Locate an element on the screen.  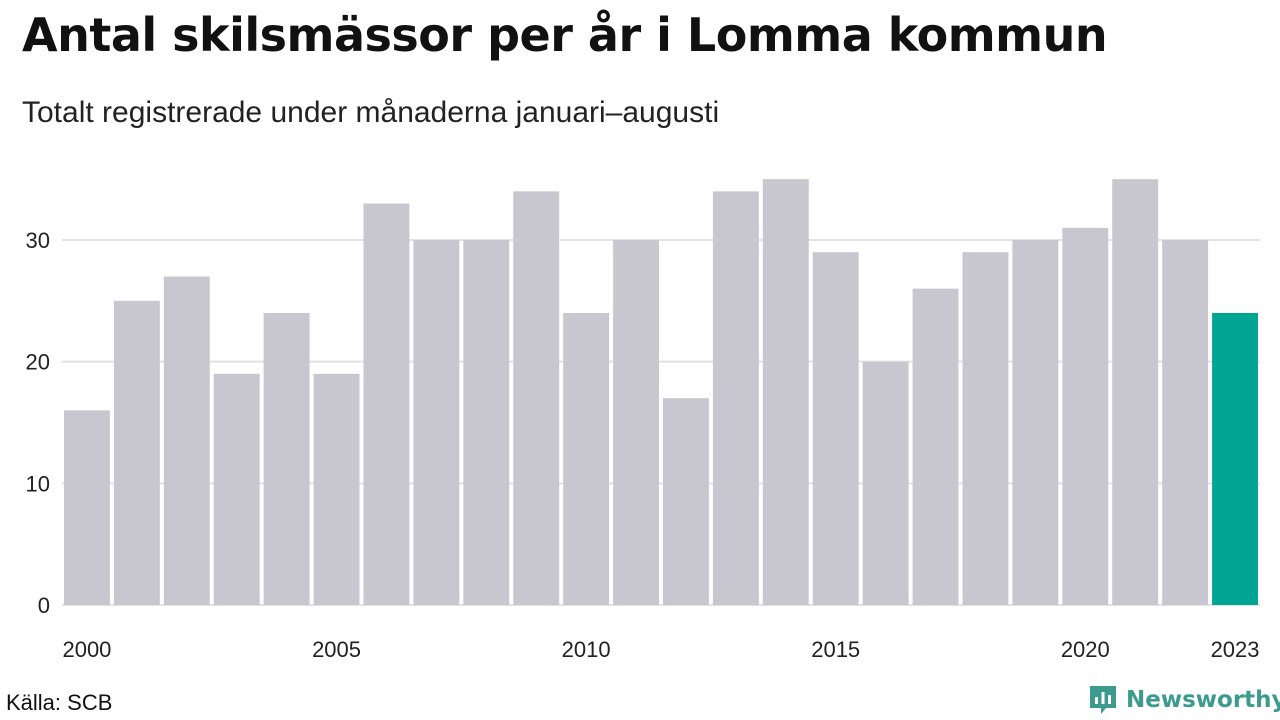
bar-2005 is located at coordinates (336, 489).